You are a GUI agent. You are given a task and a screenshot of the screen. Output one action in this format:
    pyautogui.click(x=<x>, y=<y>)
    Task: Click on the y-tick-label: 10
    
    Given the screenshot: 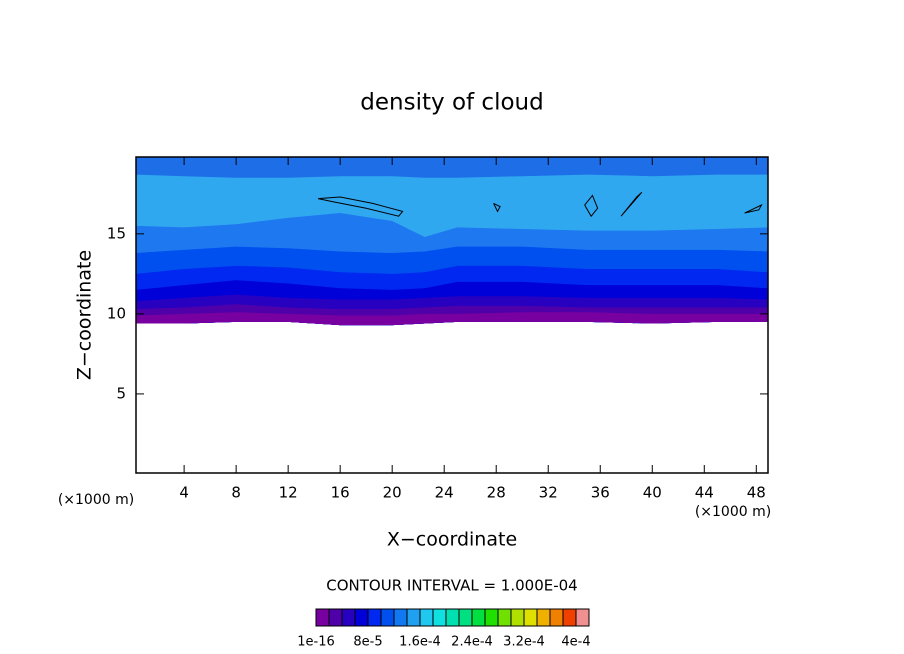 What is the action you would take?
    pyautogui.click(x=116, y=313)
    